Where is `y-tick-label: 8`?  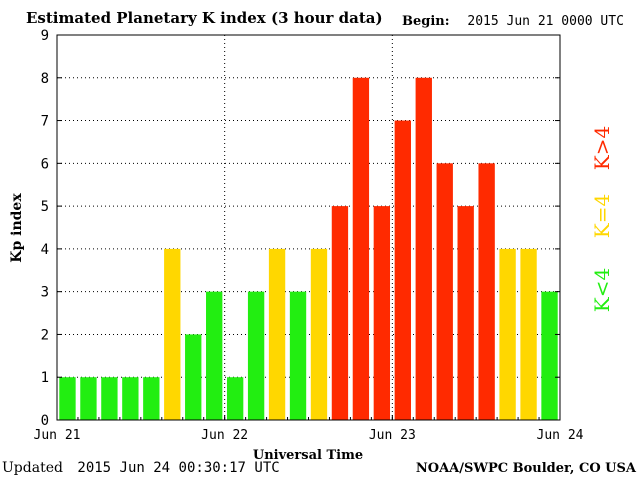 y-tick-label: 8 is located at coordinates (45, 79).